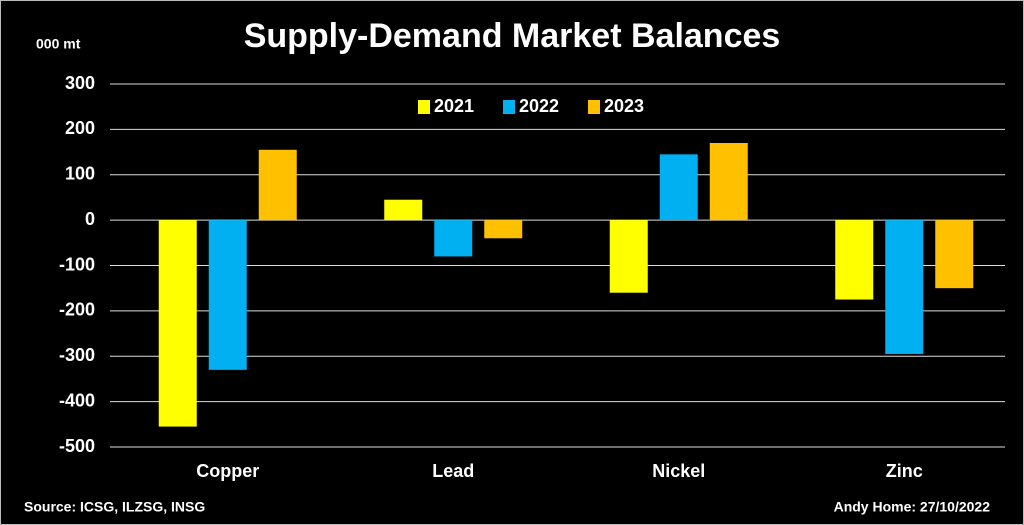  I want to click on x-tick-label: Zinc, so click(904, 471).